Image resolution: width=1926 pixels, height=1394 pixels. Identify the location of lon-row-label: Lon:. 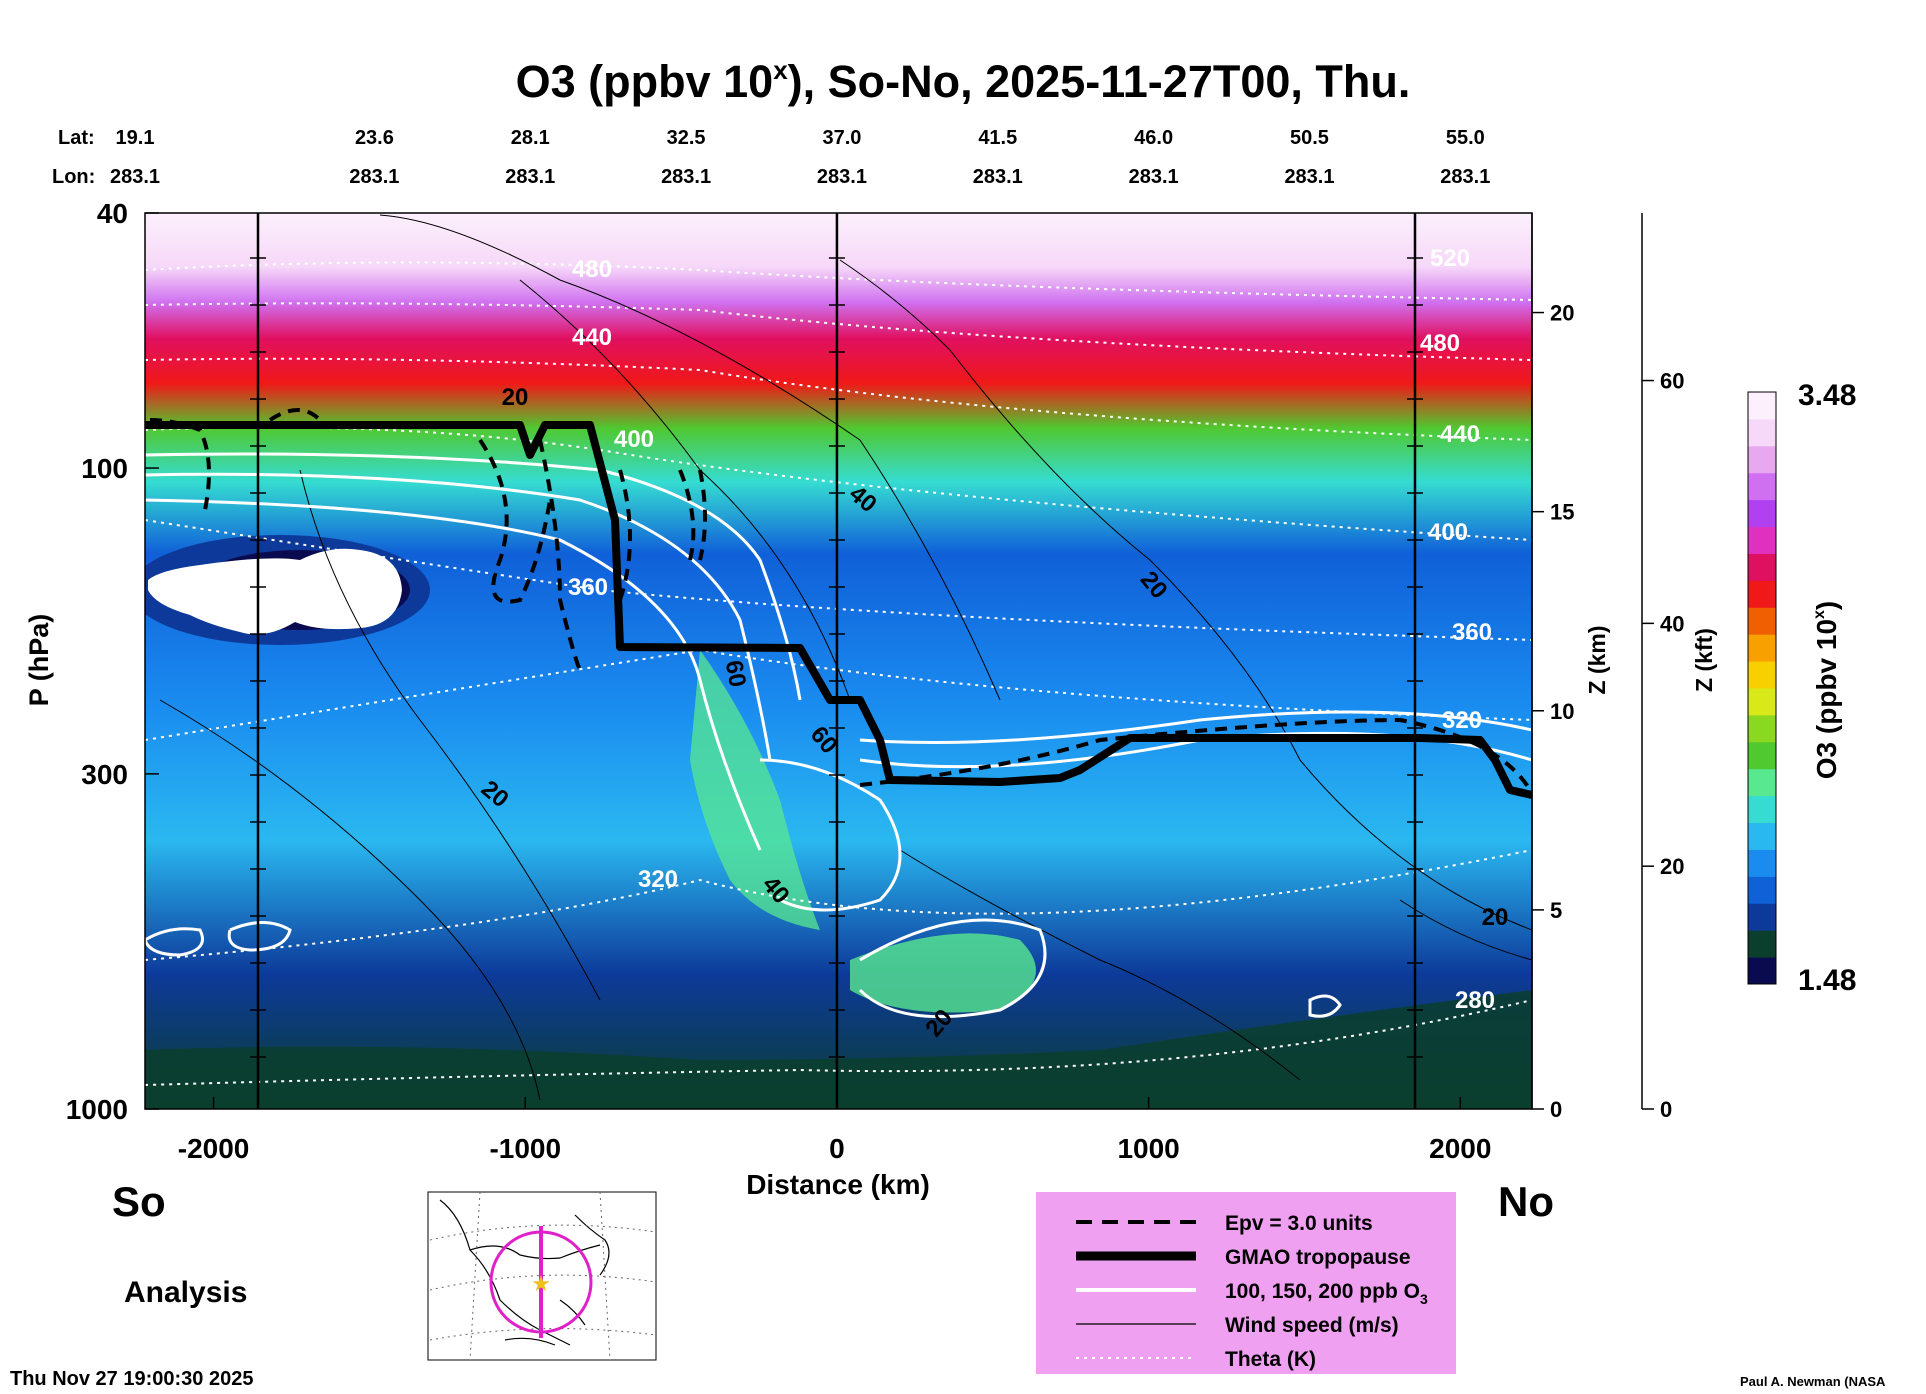
(73, 177).